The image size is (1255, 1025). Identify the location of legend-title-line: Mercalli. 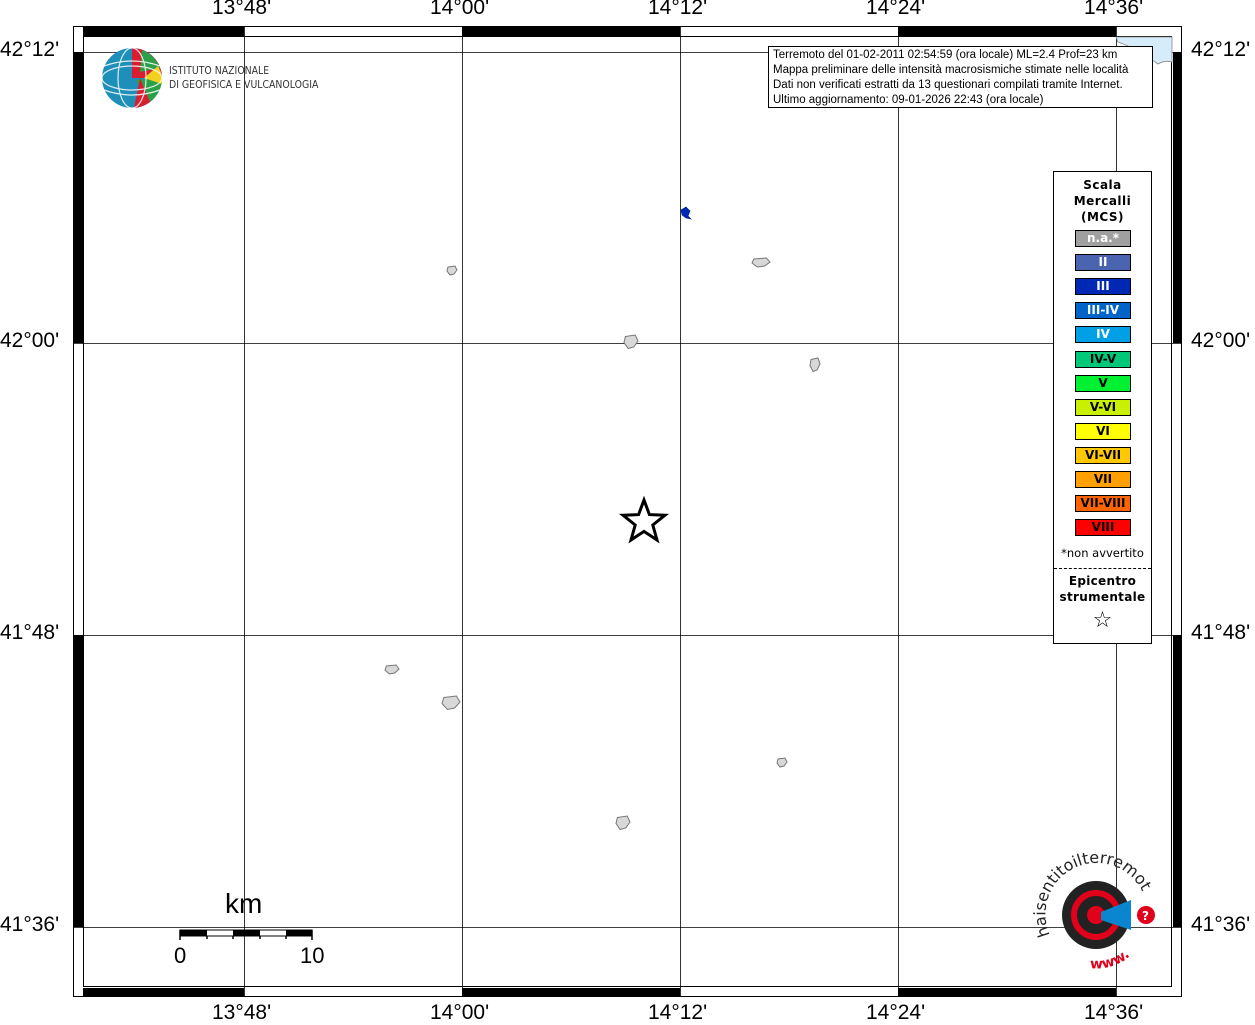
(1102, 201).